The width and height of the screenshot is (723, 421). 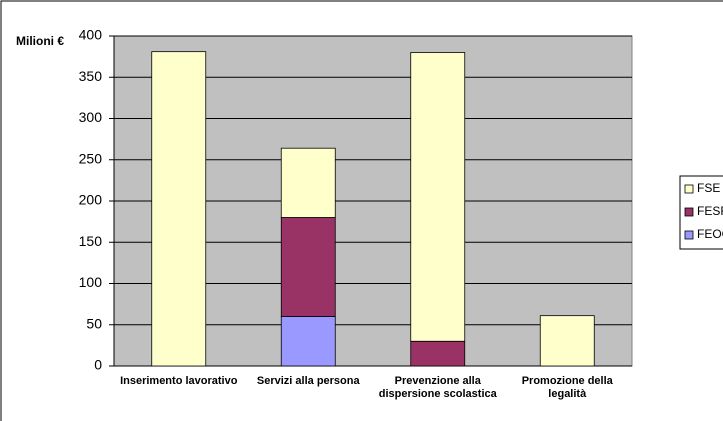 What do you see at coordinates (91, 200) in the screenshot?
I see `y-tick-label: 200` at bounding box center [91, 200].